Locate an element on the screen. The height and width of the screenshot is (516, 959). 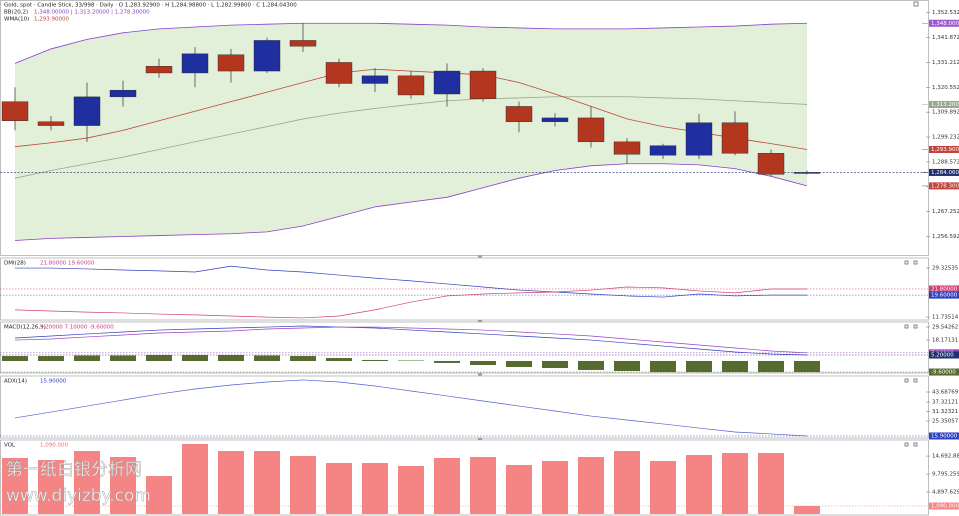
y-tick-label: 1,320.55243 is located at coordinates (945, 88).